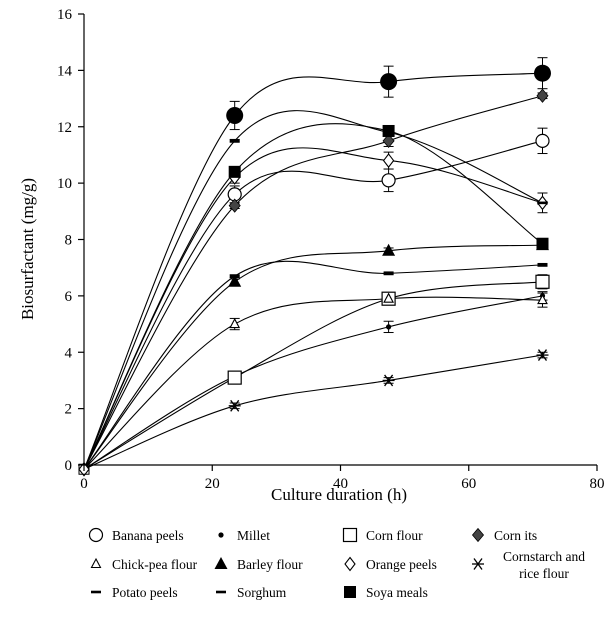 This screenshot has height=626, width=613. I want to click on legend-item: Corn flour, so click(382, 535).